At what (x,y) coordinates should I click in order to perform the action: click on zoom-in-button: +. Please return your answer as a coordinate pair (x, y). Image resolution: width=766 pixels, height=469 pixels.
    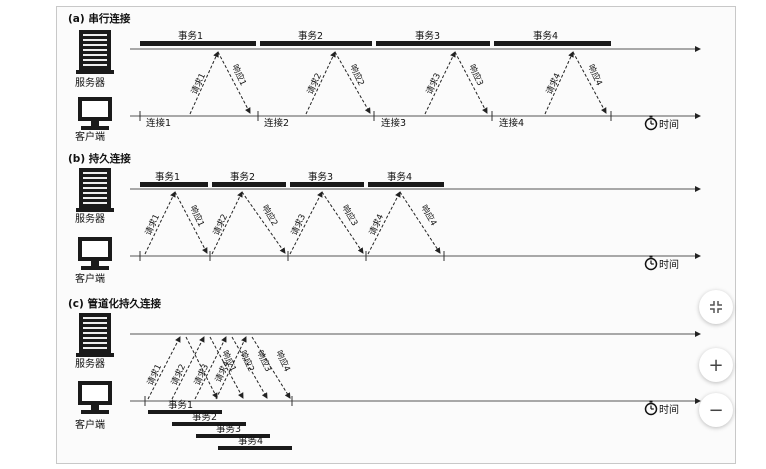
    Looking at the image, I should click on (716, 365).